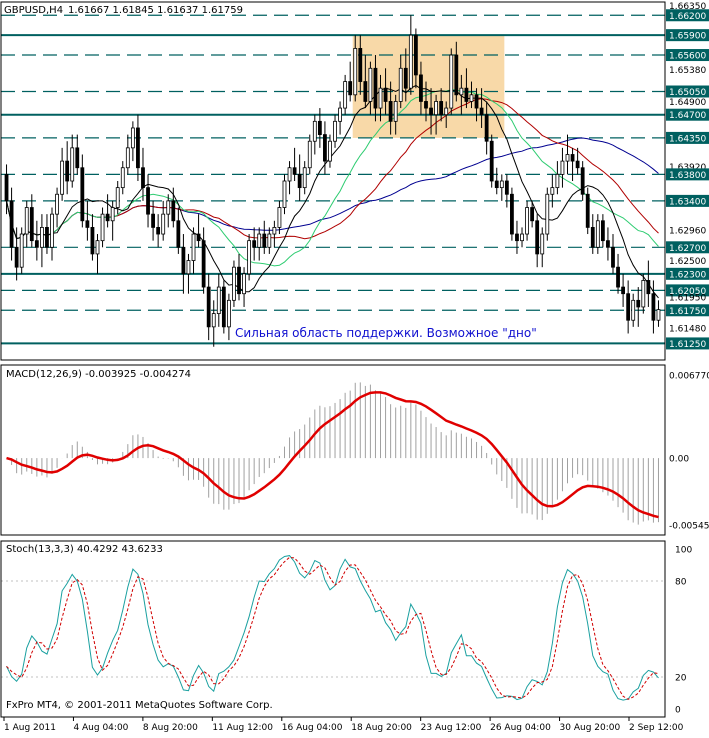  What do you see at coordinates (84, 549) in the screenshot?
I see `stoch-label: Stoch(13,3,3) 40.4292 43.6233` at bounding box center [84, 549].